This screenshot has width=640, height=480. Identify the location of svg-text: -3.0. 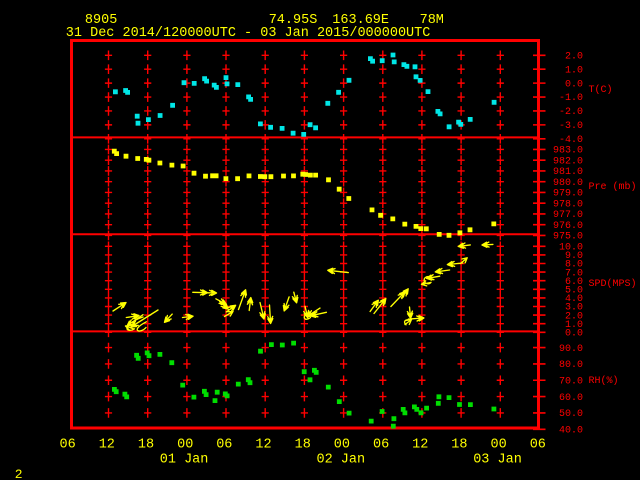
(571, 126).